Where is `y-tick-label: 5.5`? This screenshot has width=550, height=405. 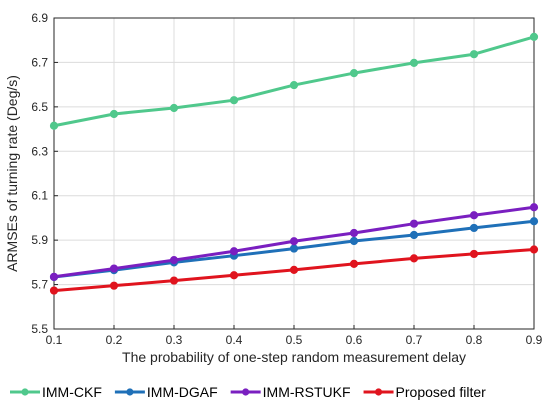 y-tick-label: 5.5 is located at coordinates (39, 329).